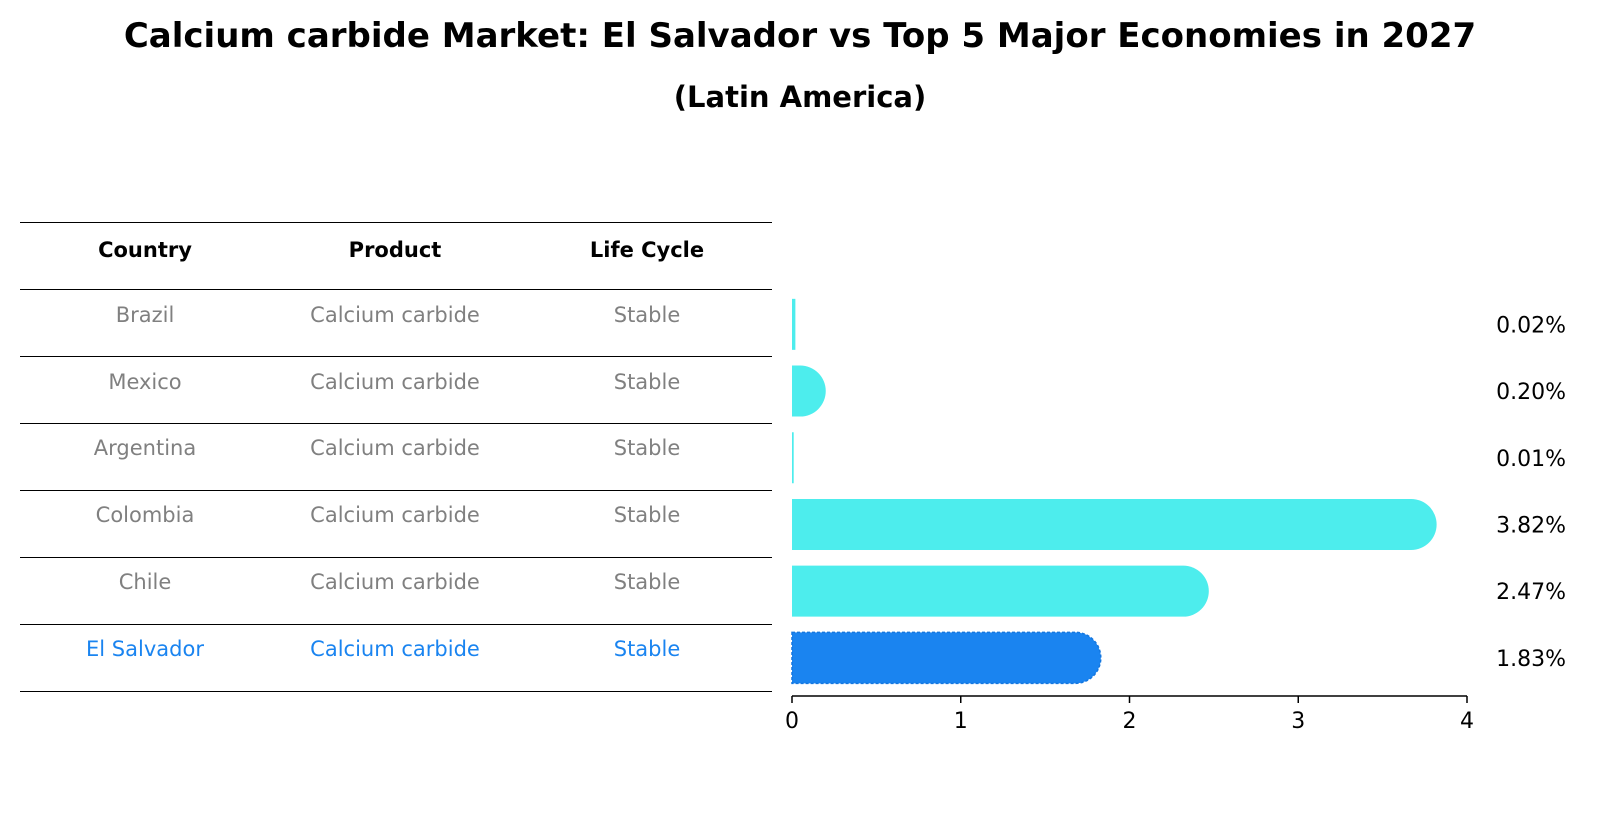 The image size is (1600, 823). I want to click on x-tick-label: 2, so click(1130, 721).